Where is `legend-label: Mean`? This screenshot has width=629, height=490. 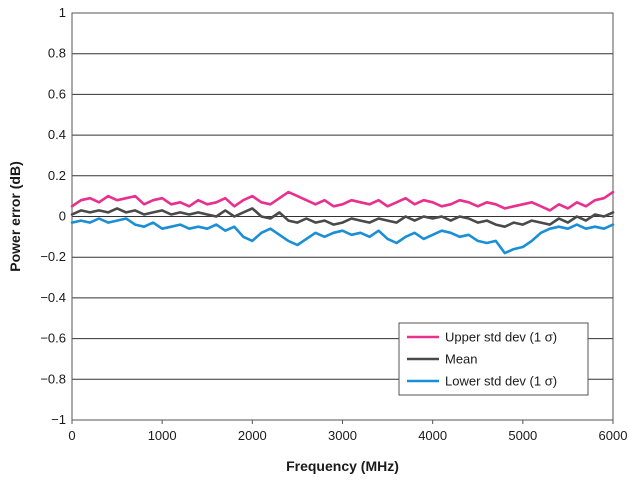 legend-label: Mean is located at coordinates (461, 359).